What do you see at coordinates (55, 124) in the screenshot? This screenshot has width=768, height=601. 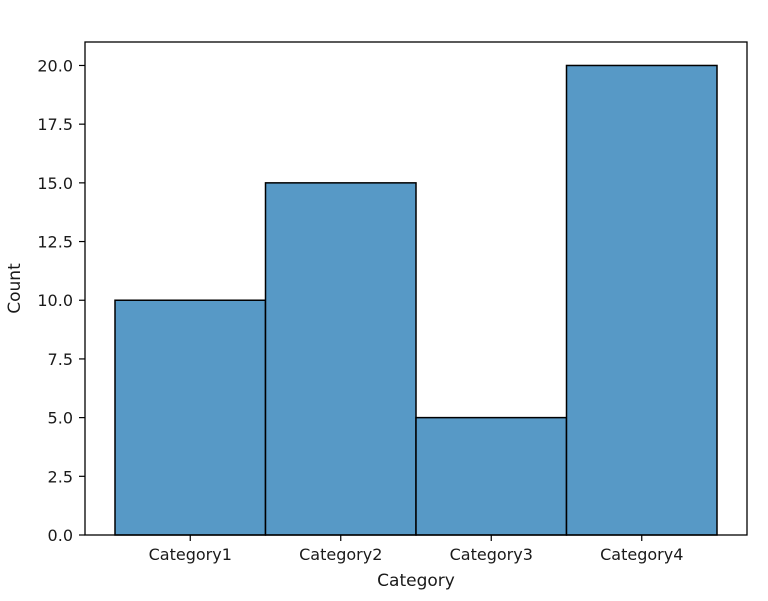 I see `y-tick-label: 17.5` at bounding box center [55, 124].